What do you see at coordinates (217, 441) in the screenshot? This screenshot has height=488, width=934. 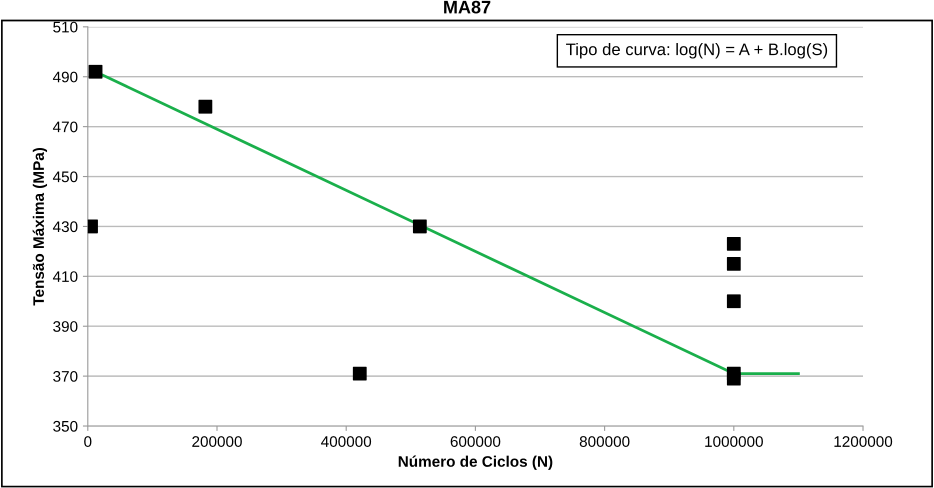 I see `x-tick-label: 200000` at bounding box center [217, 441].